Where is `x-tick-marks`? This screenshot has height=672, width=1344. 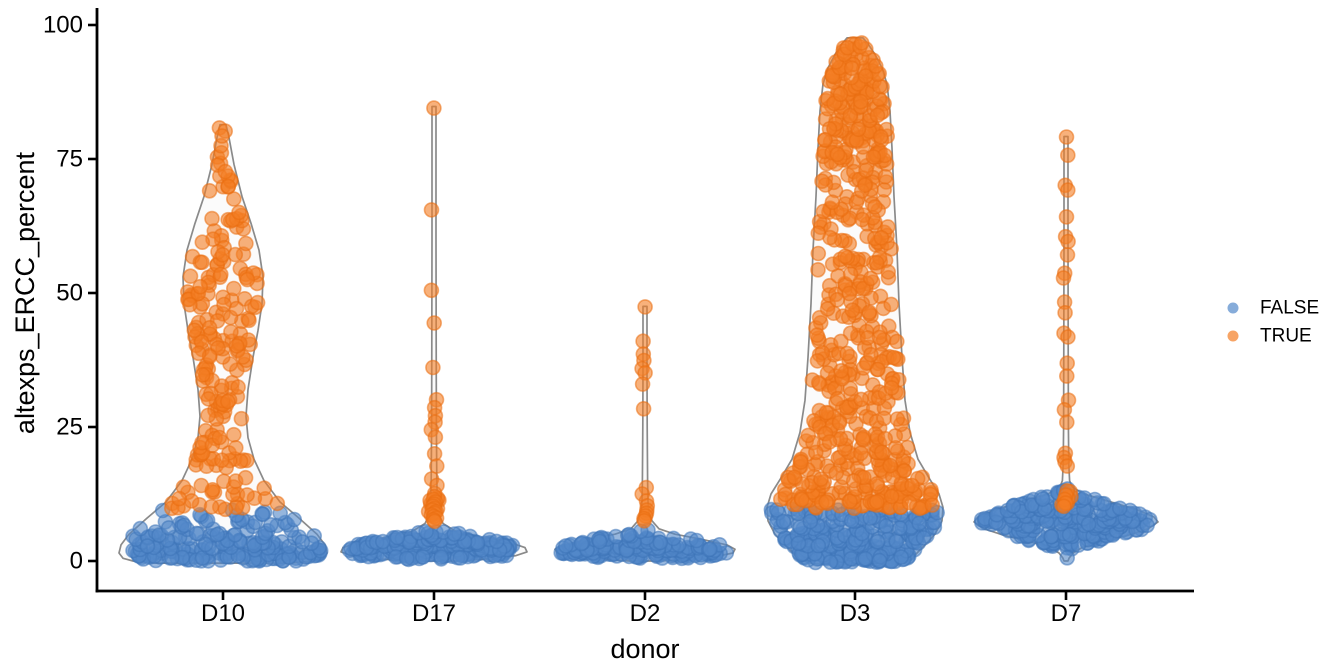 x-tick-marks is located at coordinates (644, 595).